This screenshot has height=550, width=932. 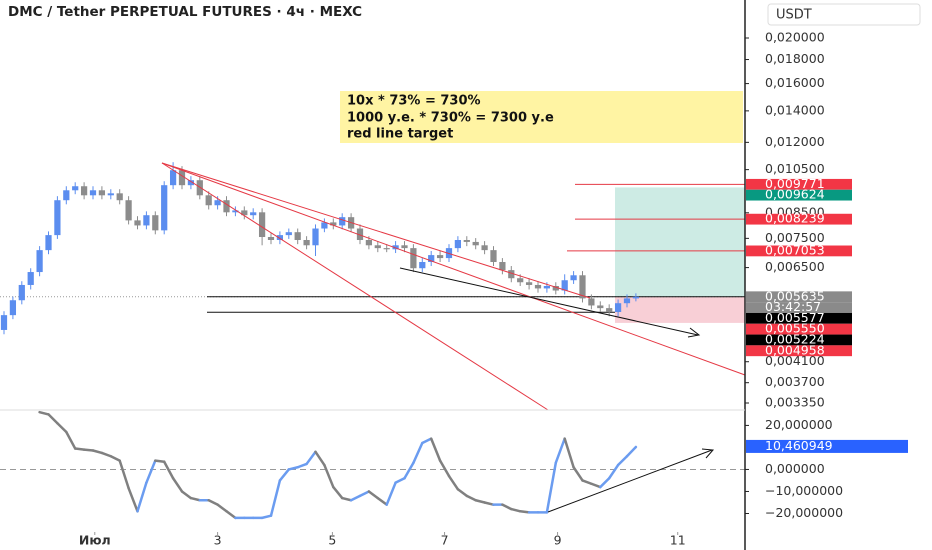 I want to click on currency-box, so click(x=844, y=14).